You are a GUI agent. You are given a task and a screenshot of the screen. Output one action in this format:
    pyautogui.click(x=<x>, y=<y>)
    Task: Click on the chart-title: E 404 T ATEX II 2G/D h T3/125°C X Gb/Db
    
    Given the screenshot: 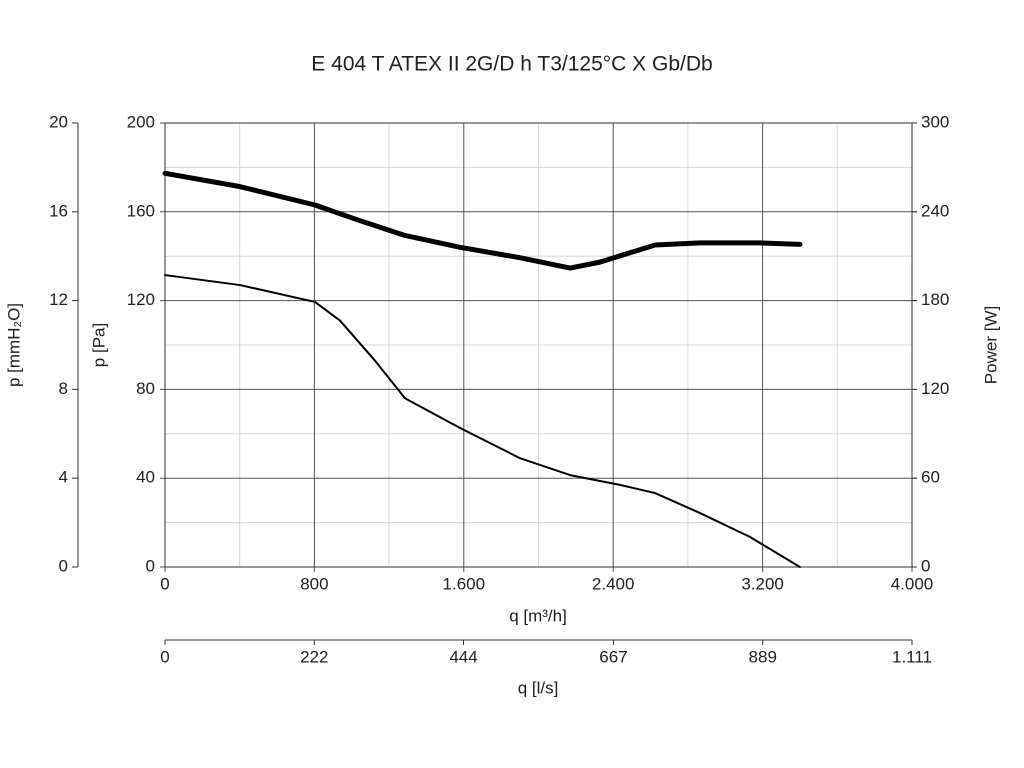 What is the action you would take?
    pyautogui.click(x=511, y=64)
    